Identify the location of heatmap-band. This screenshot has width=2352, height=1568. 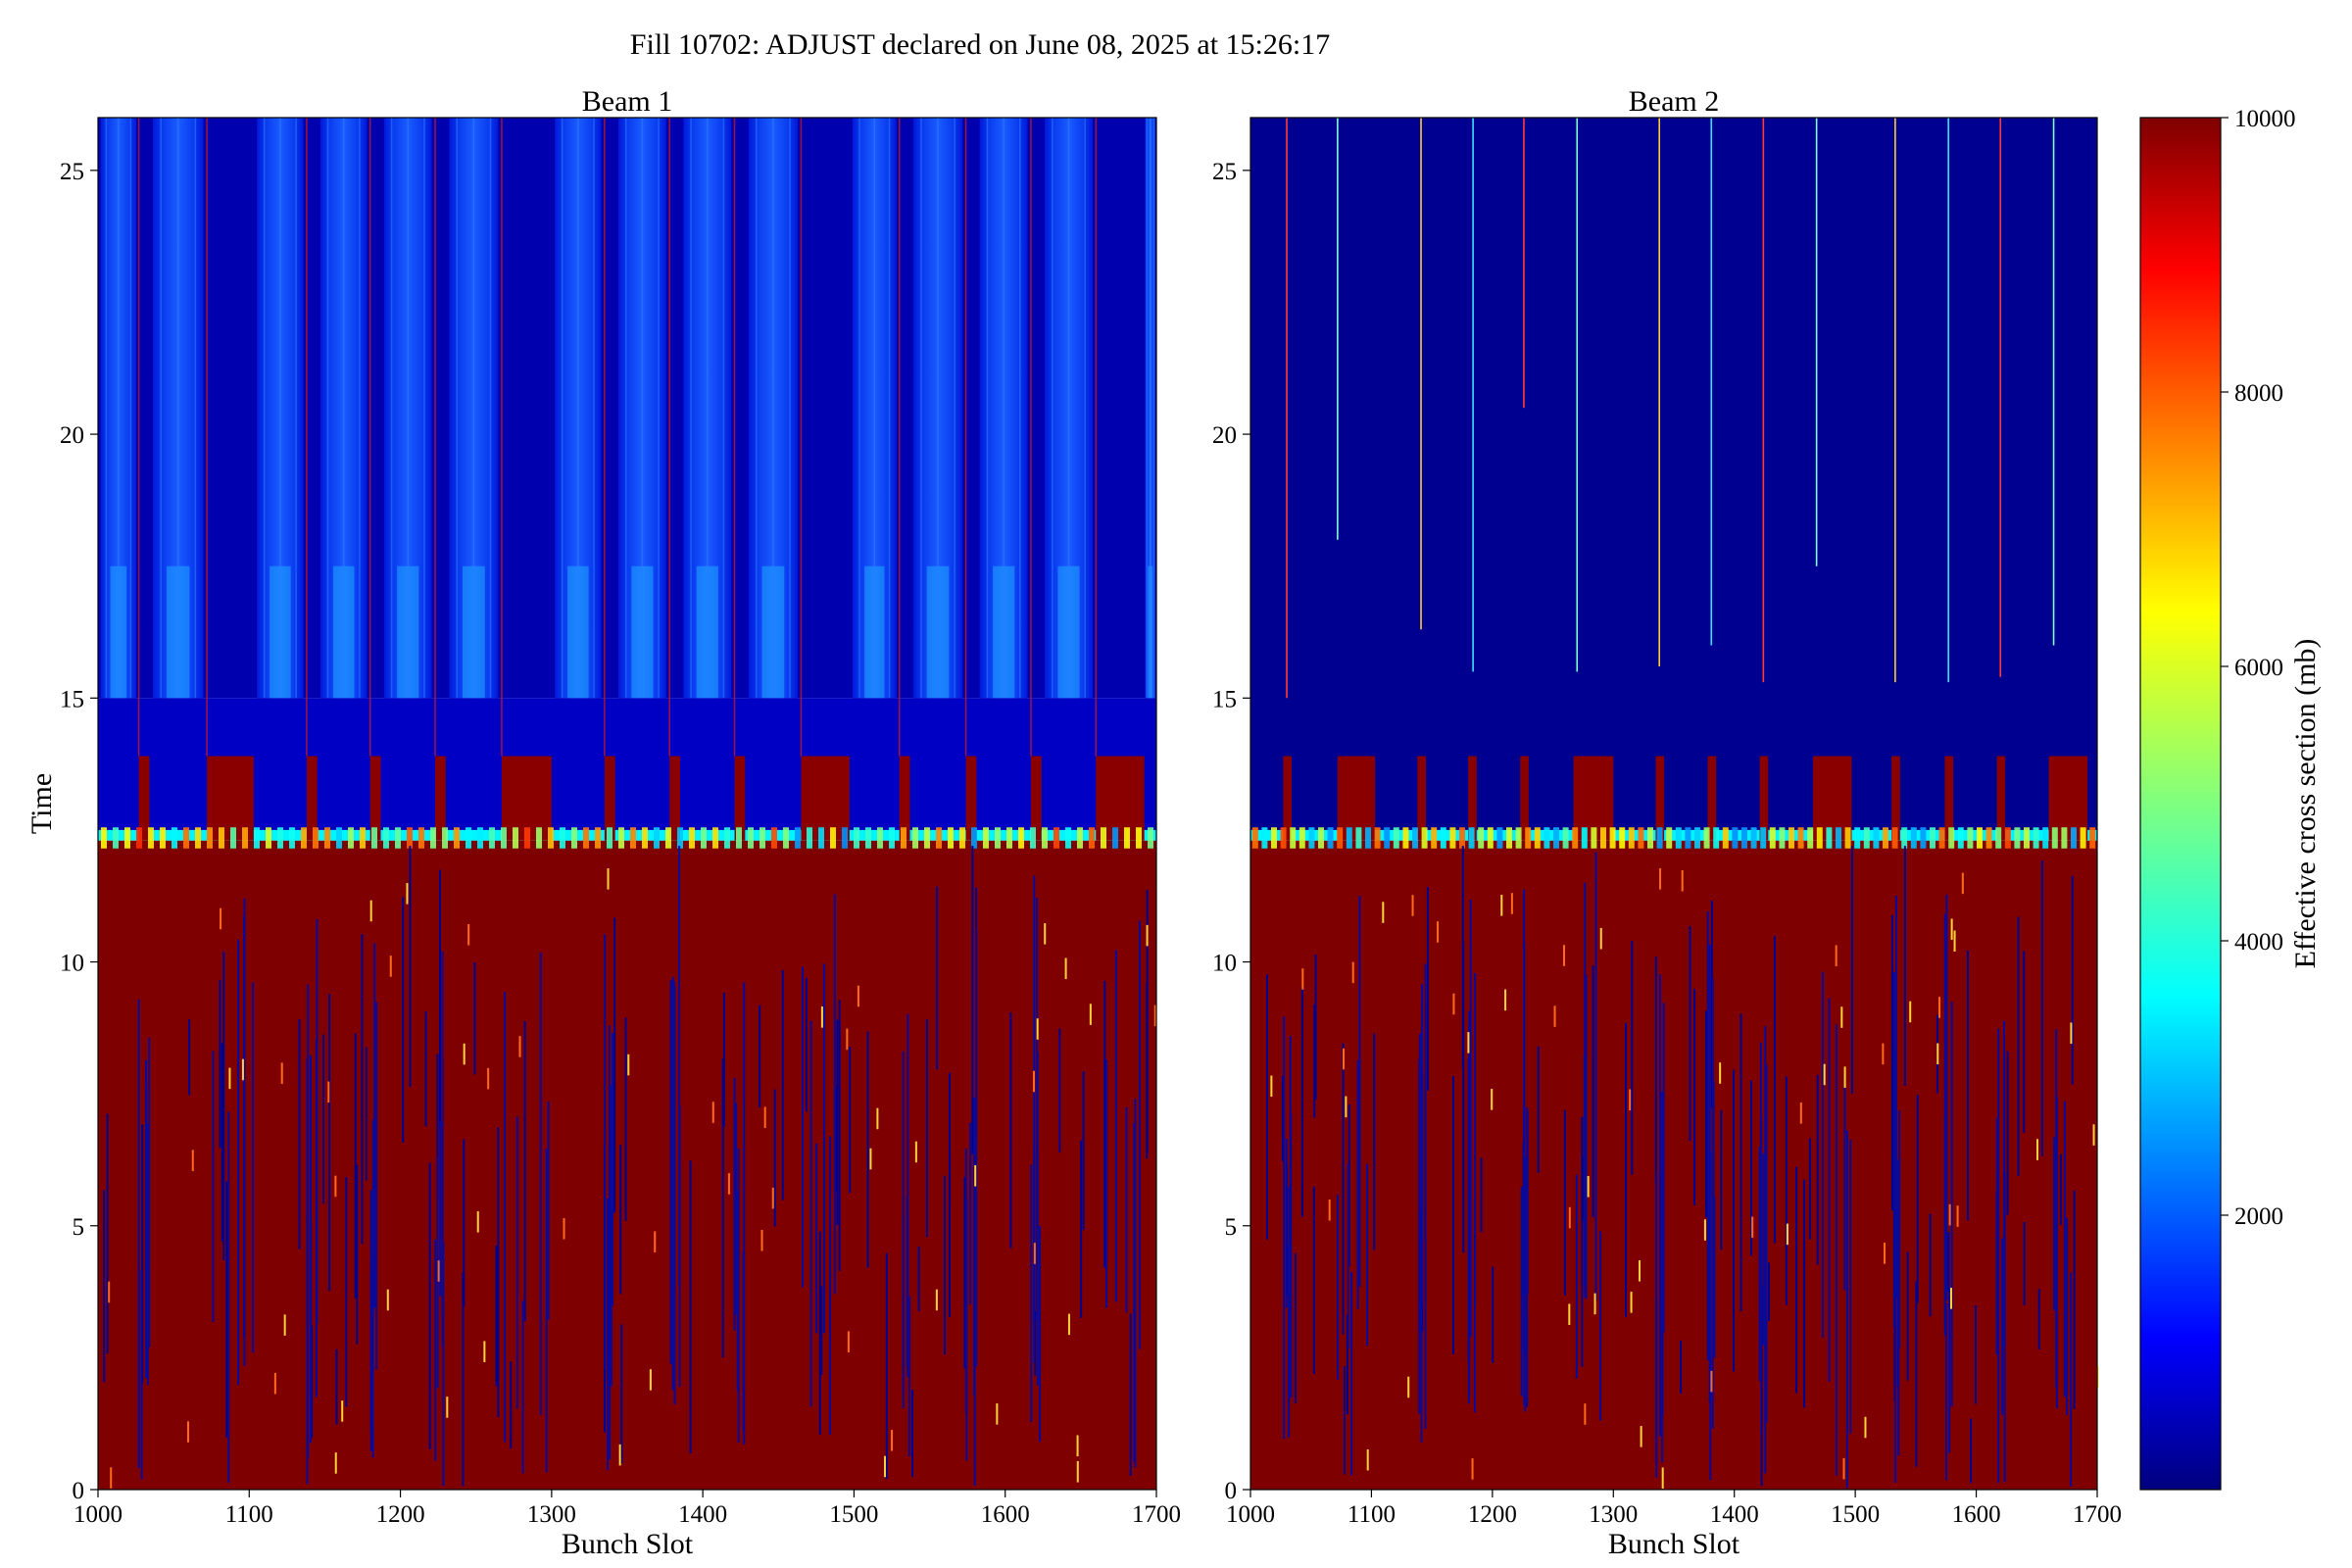
(1673, 1165).